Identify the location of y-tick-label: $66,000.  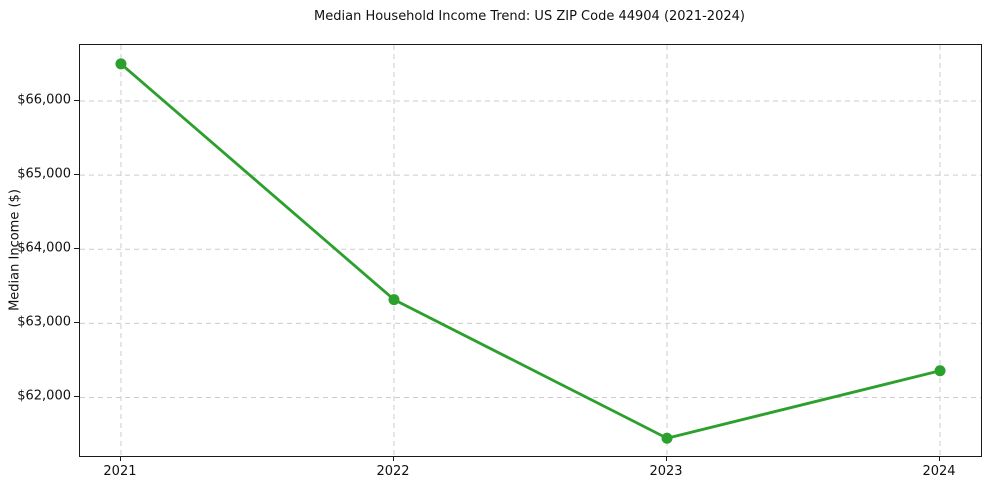
(44, 100).